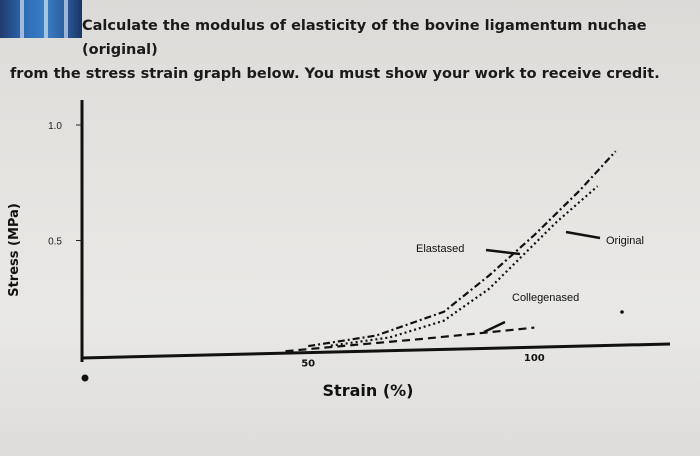  What do you see at coordinates (55, 126) in the screenshot?
I see `y-tick-label: 1.0` at bounding box center [55, 126].